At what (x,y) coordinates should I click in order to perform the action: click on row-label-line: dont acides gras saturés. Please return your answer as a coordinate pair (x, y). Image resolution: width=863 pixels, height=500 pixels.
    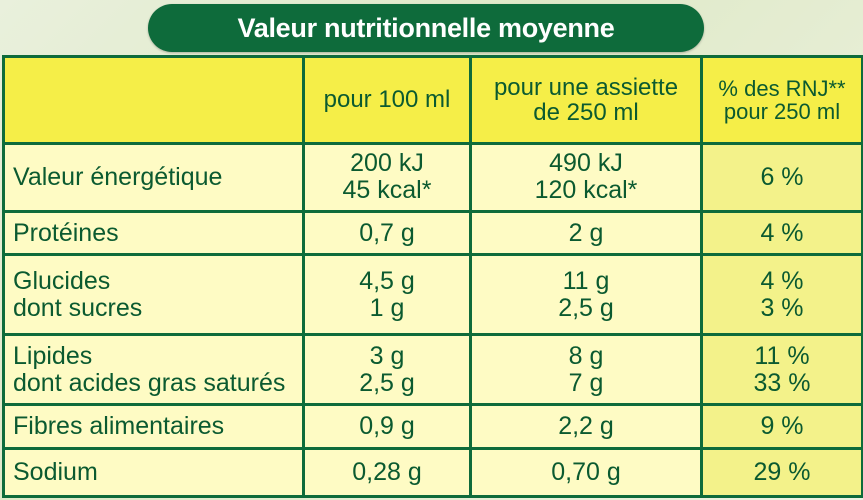
    Looking at the image, I should click on (149, 382).